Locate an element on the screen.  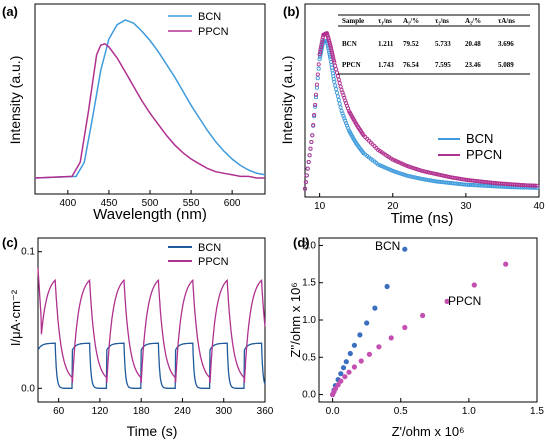
table-header: Sample is located at coordinates (353, 21).